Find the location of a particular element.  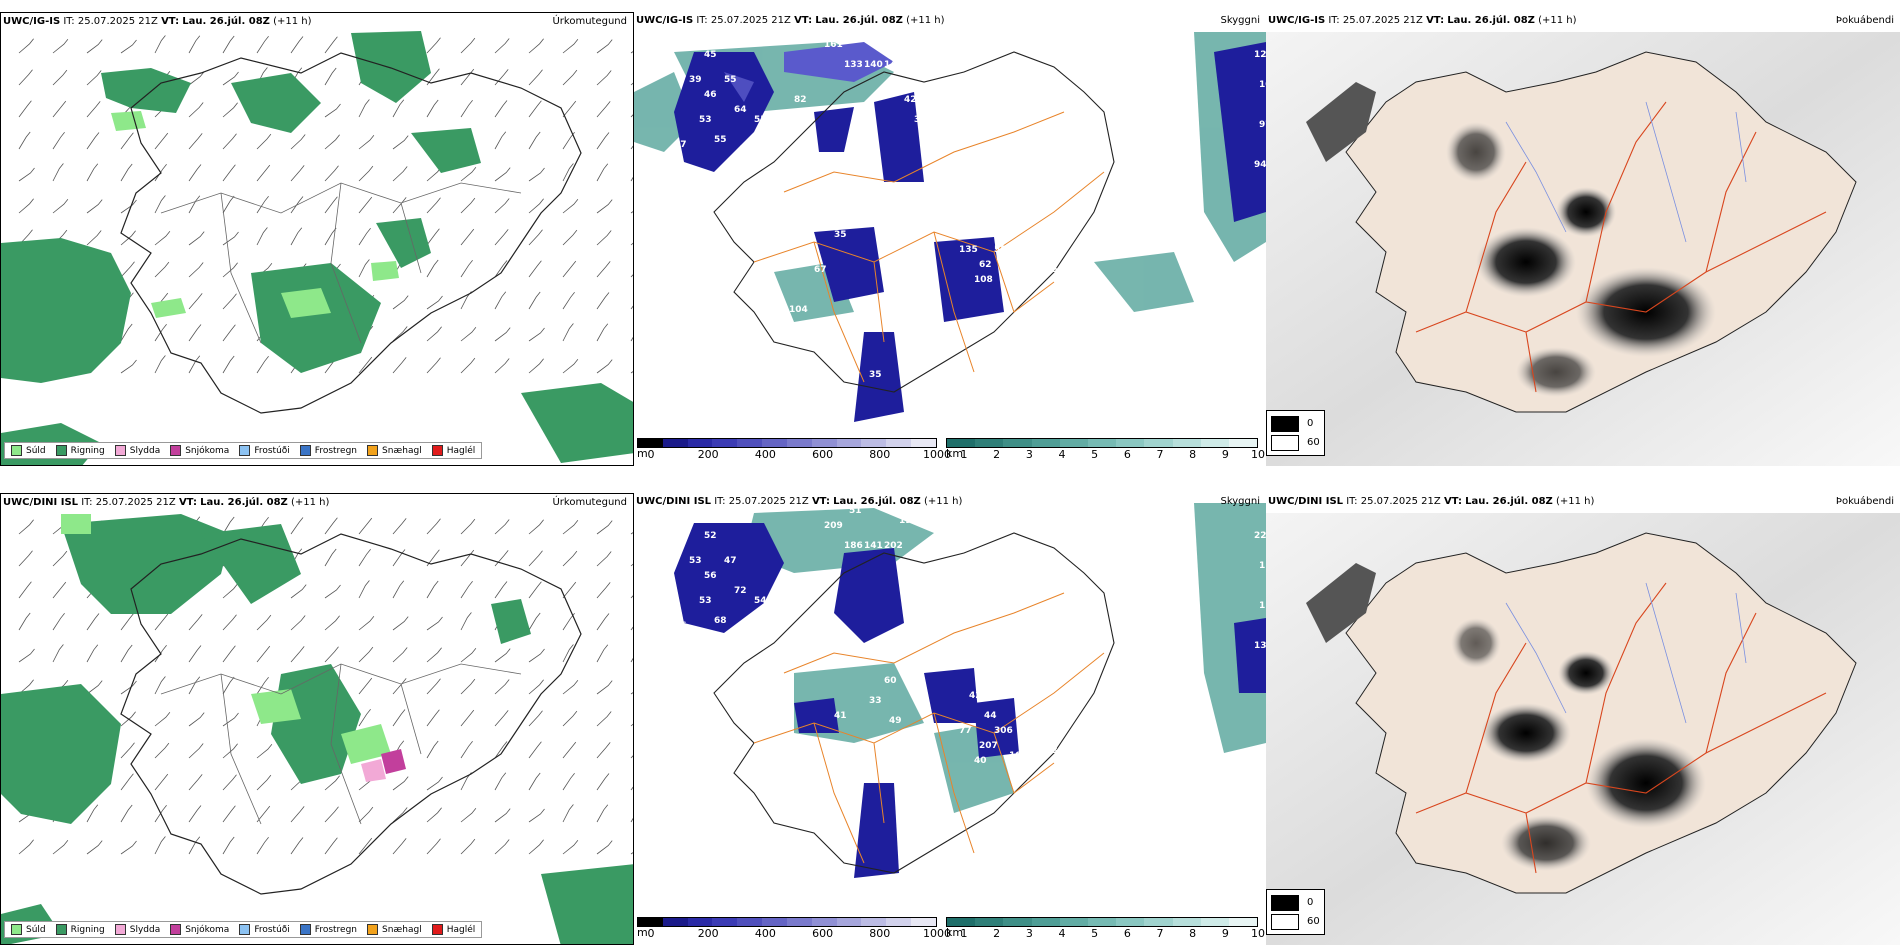

colorbar-bar is located at coordinates (787, 922).